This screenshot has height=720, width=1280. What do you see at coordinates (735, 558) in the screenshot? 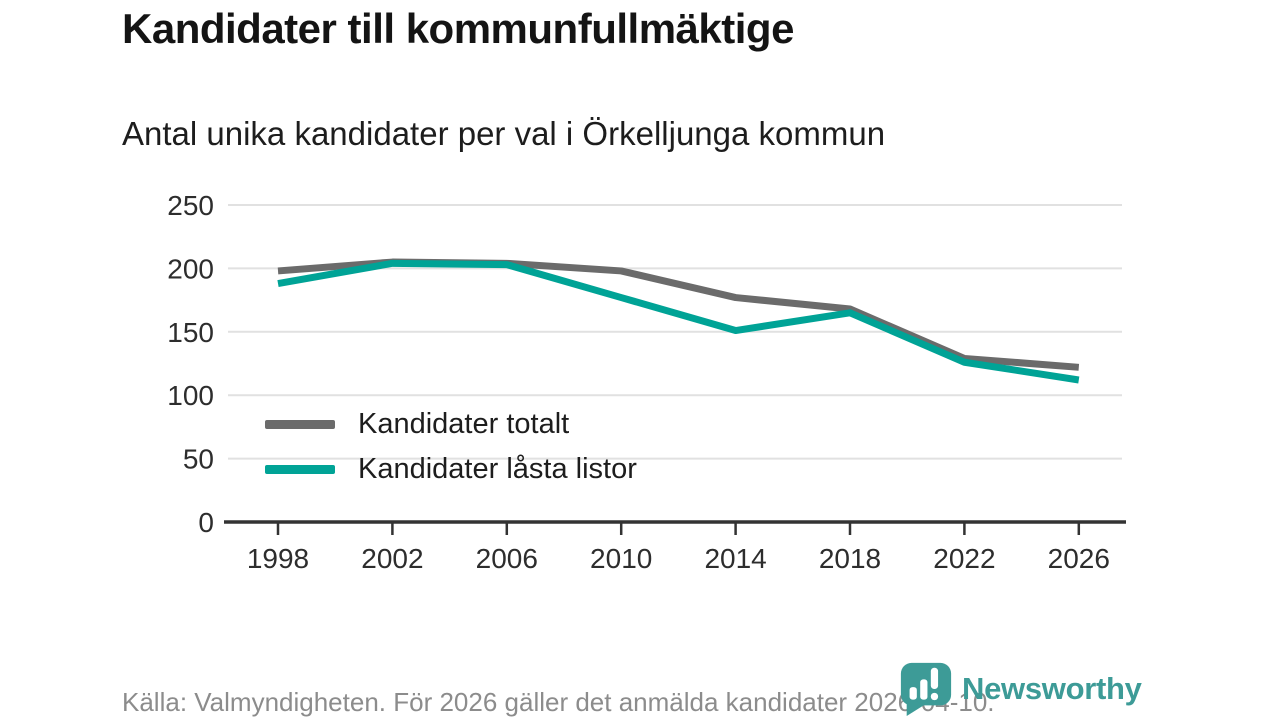
I see `svg-text: 2014` at bounding box center [735, 558].